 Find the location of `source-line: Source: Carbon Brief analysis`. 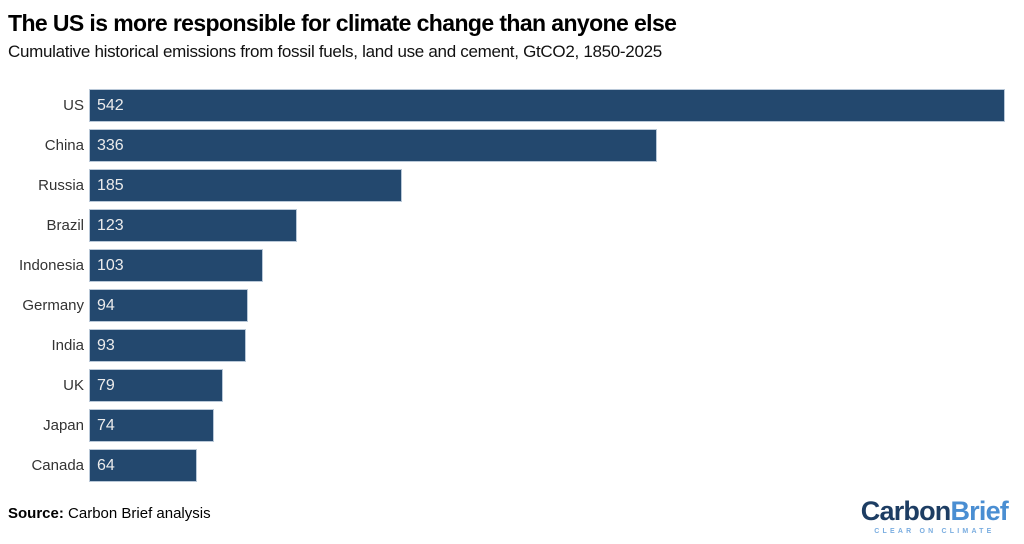

source-line: Source: Carbon Brief analysis is located at coordinates (109, 513).